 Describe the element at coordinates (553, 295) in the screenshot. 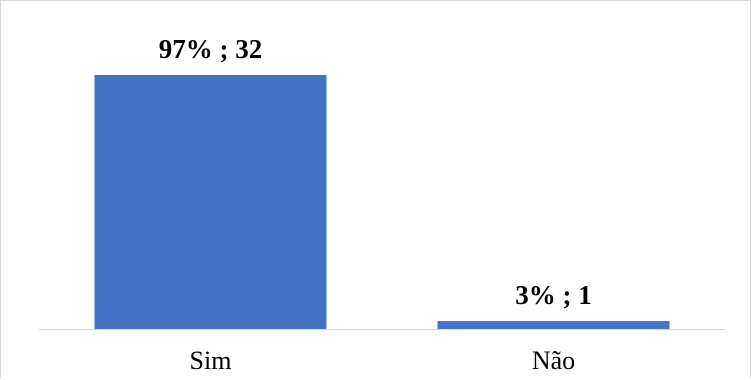

I see `data-label-nao: 3% ; 1` at that location.